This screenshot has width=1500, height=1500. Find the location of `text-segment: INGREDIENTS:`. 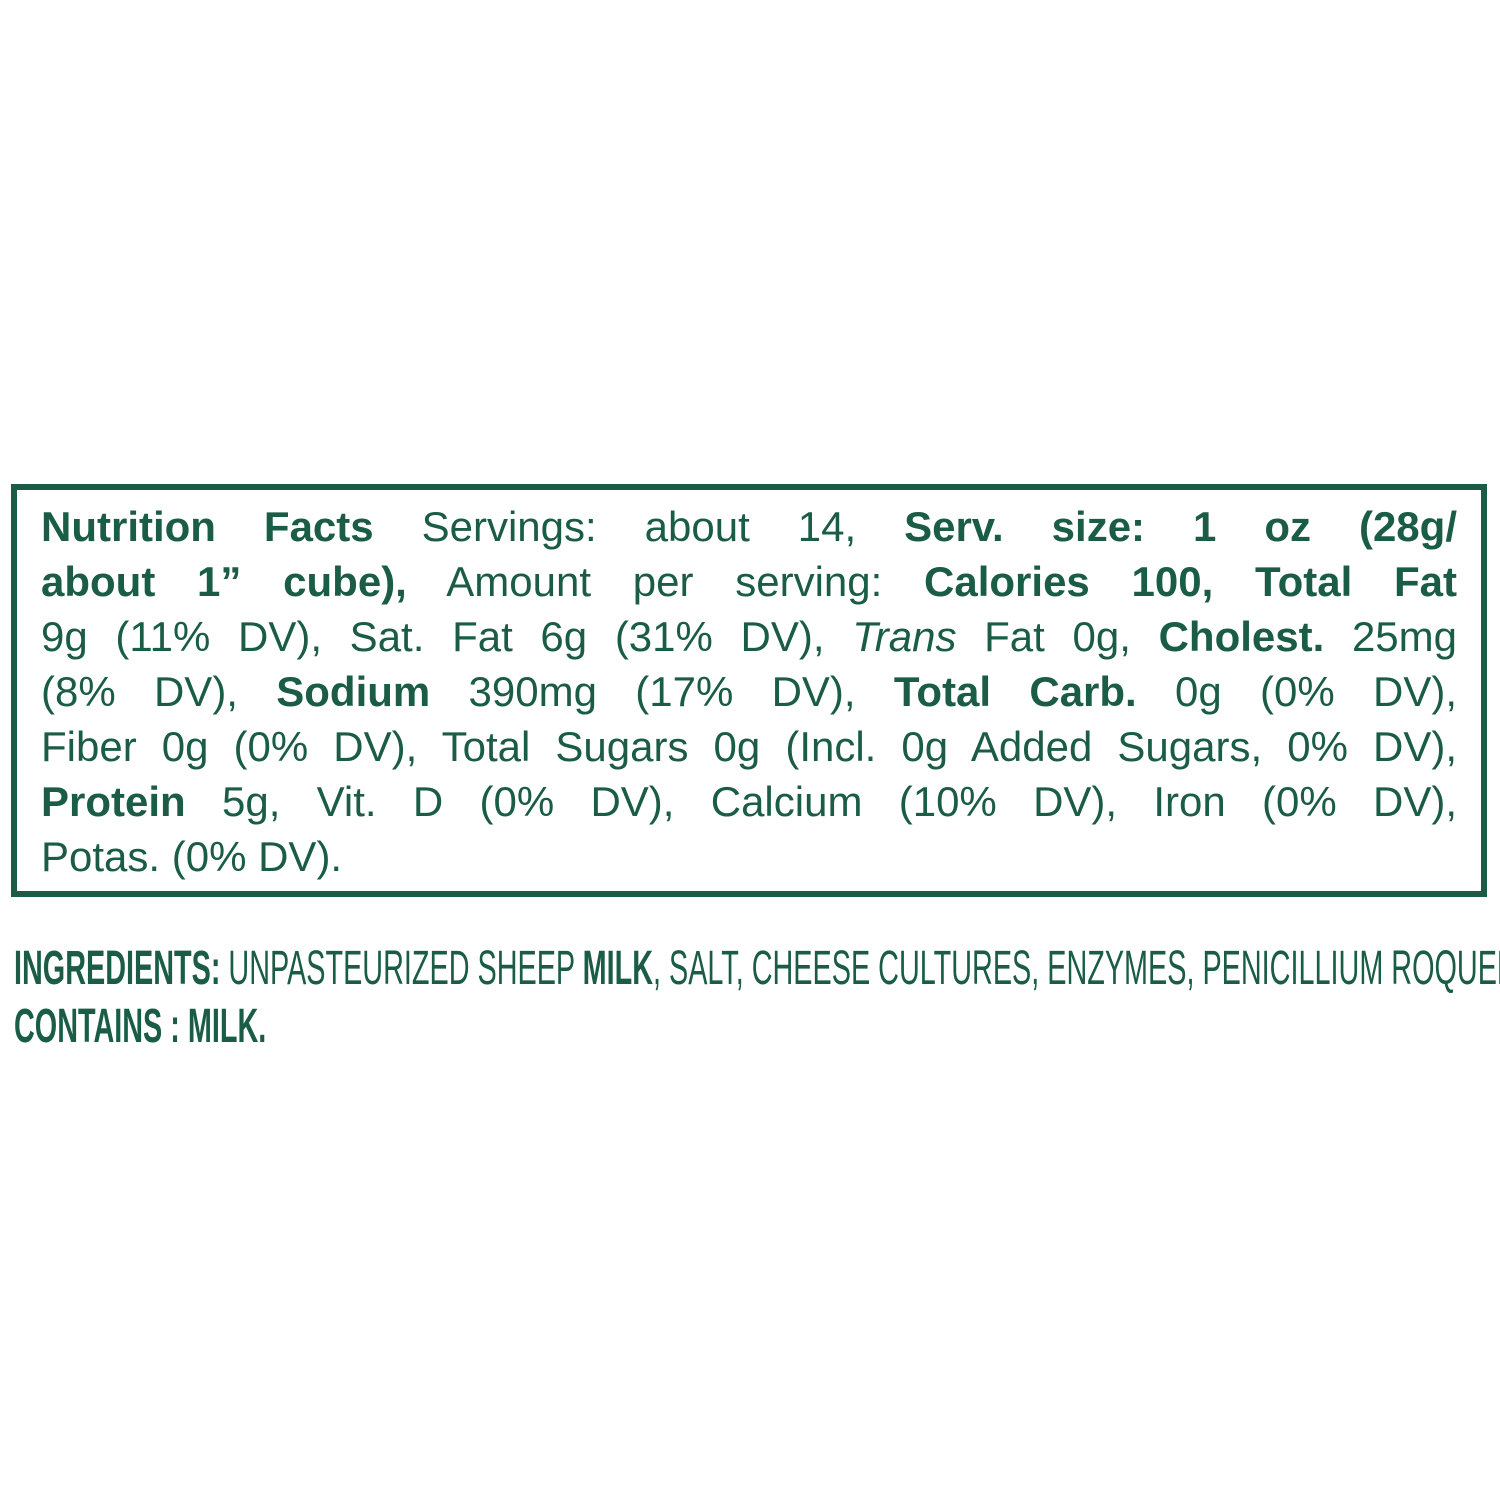

text-segment: INGREDIENTS: is located at coordinates (117, 968).